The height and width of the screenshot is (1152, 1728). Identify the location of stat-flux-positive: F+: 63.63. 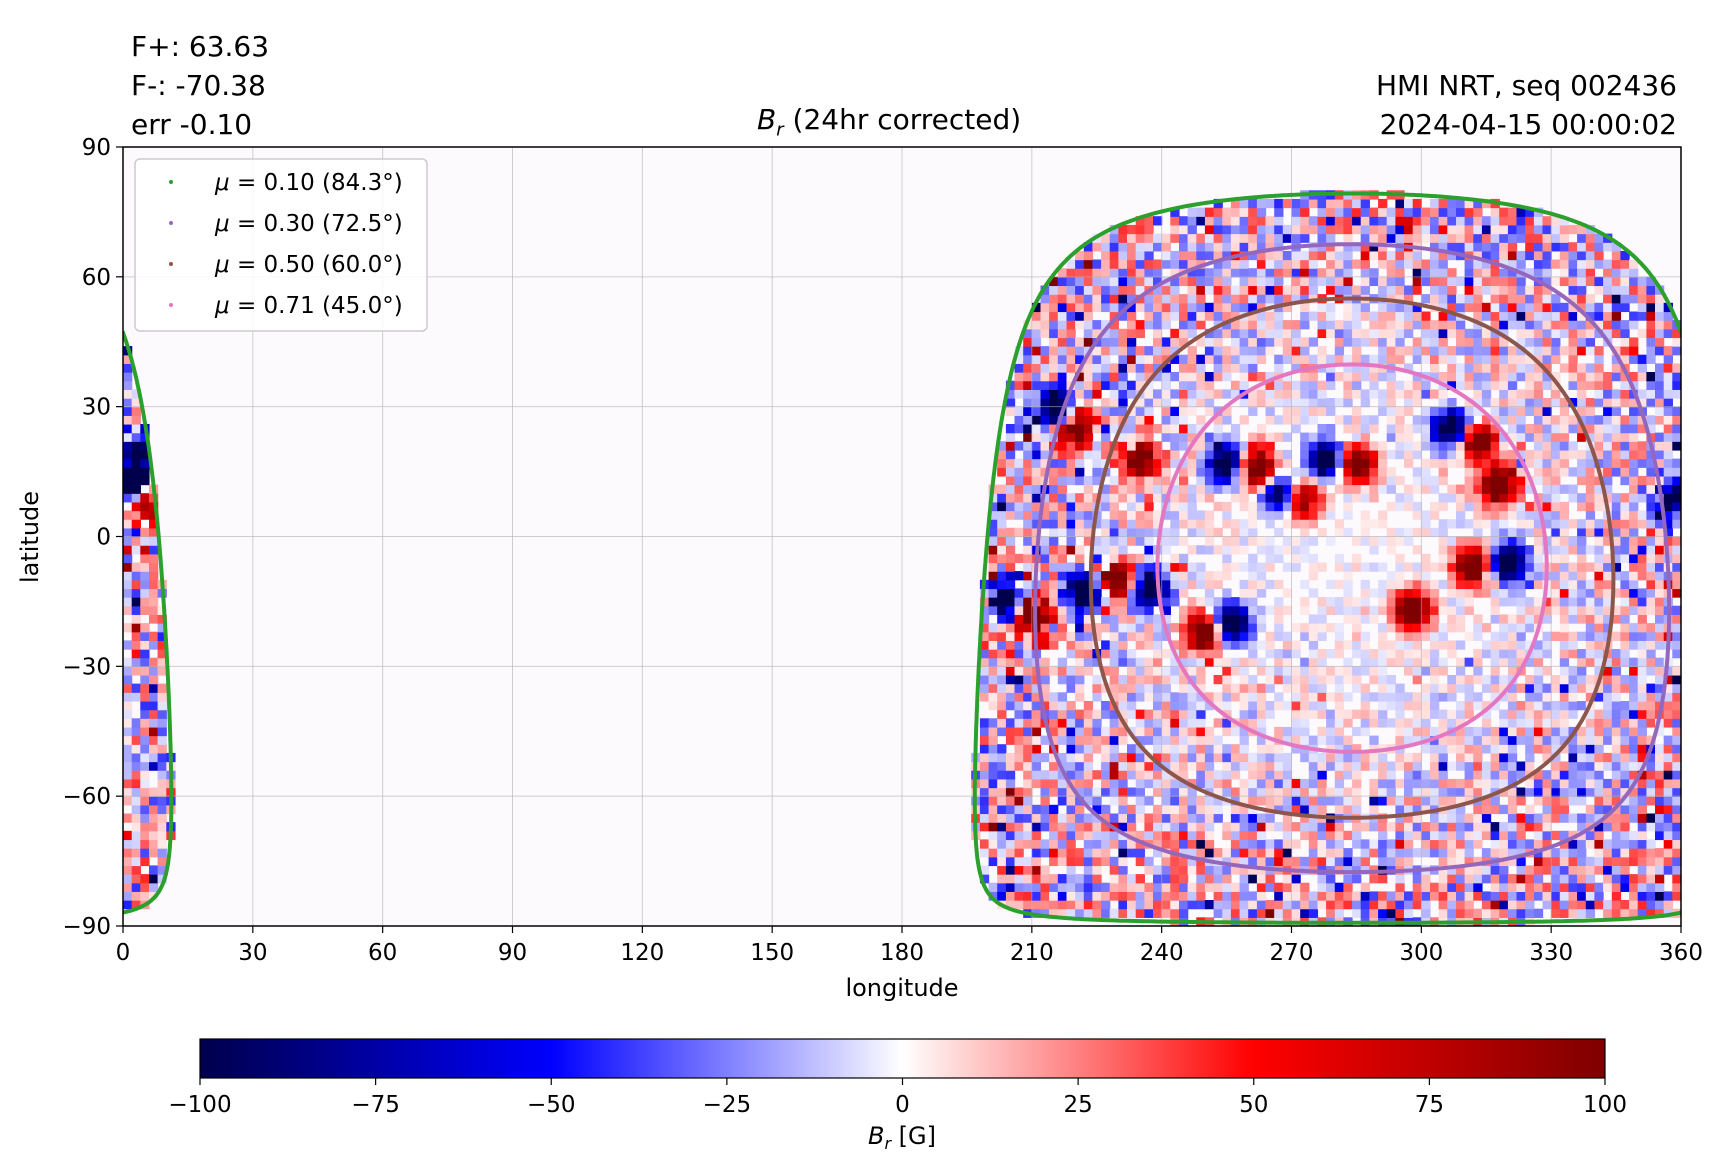
(200, 46).